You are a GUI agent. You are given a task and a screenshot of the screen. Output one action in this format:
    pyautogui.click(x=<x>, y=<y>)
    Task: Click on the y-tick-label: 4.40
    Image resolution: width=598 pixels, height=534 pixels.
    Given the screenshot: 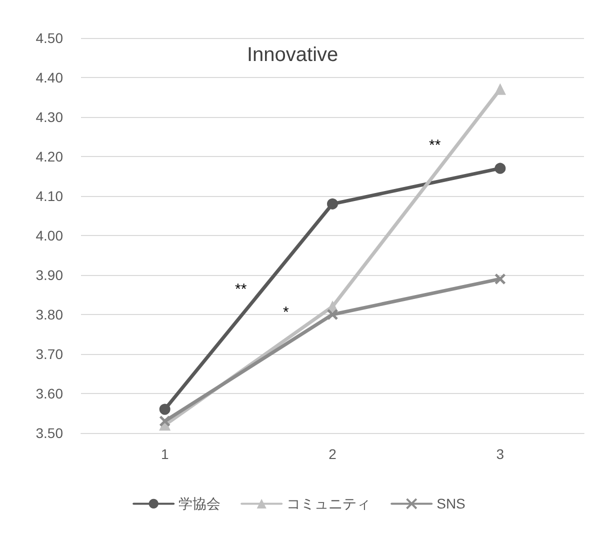 What is the action you would take?
    pyautogui.click(x=50, y=78)
    